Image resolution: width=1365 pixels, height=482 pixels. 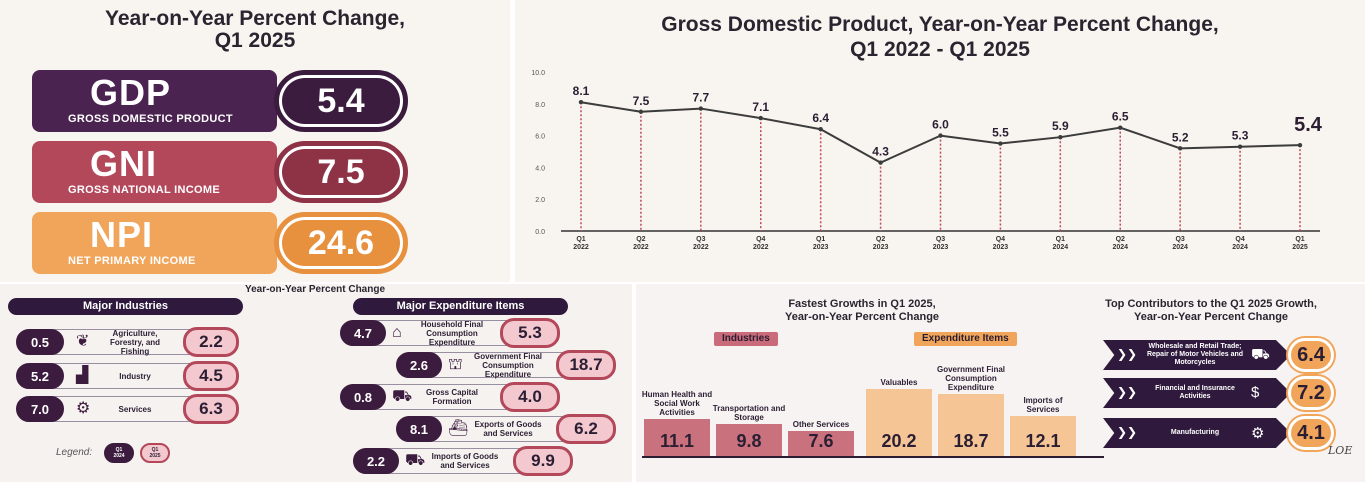 What do you see at coordinates (135, 376) in the screenshot?
I see `industry-label: Industry` at bounding box center [135, 376].